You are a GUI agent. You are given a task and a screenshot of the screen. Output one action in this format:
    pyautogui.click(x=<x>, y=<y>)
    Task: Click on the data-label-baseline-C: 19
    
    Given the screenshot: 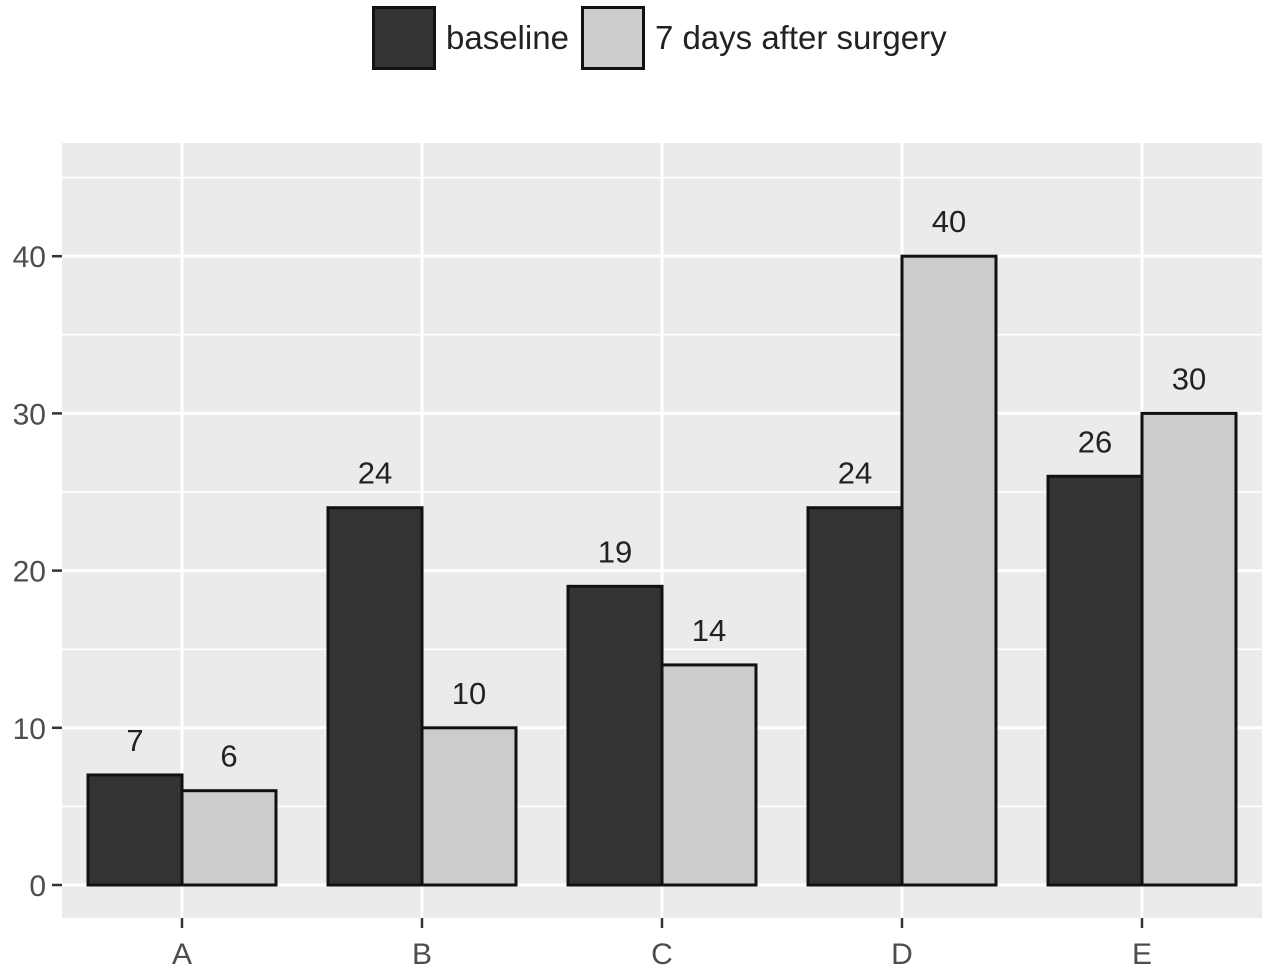 What is the action you would take?
    pyautogui.click(x=615, y=551)
    